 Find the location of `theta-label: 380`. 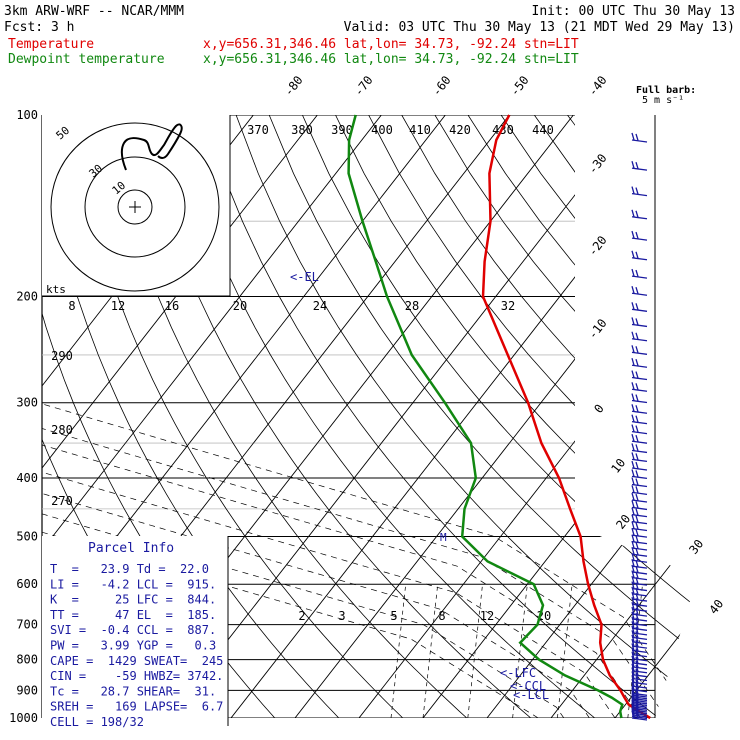

theta-label: 380 is located at coordinates (302, 130).